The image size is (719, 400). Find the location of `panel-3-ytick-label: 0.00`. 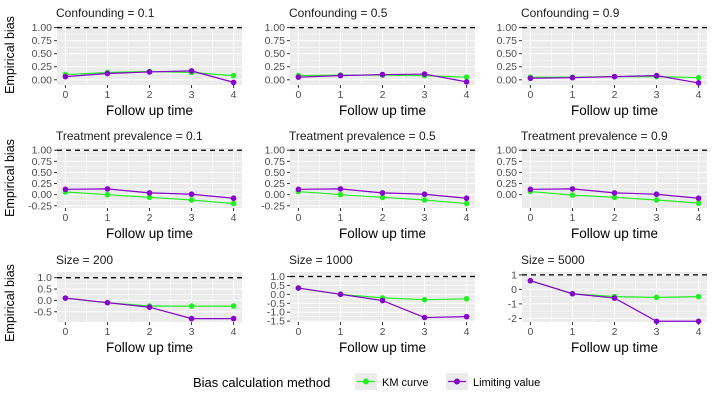

panel-3-ytick-label: 0.00 is located at coordinates (507, 80).